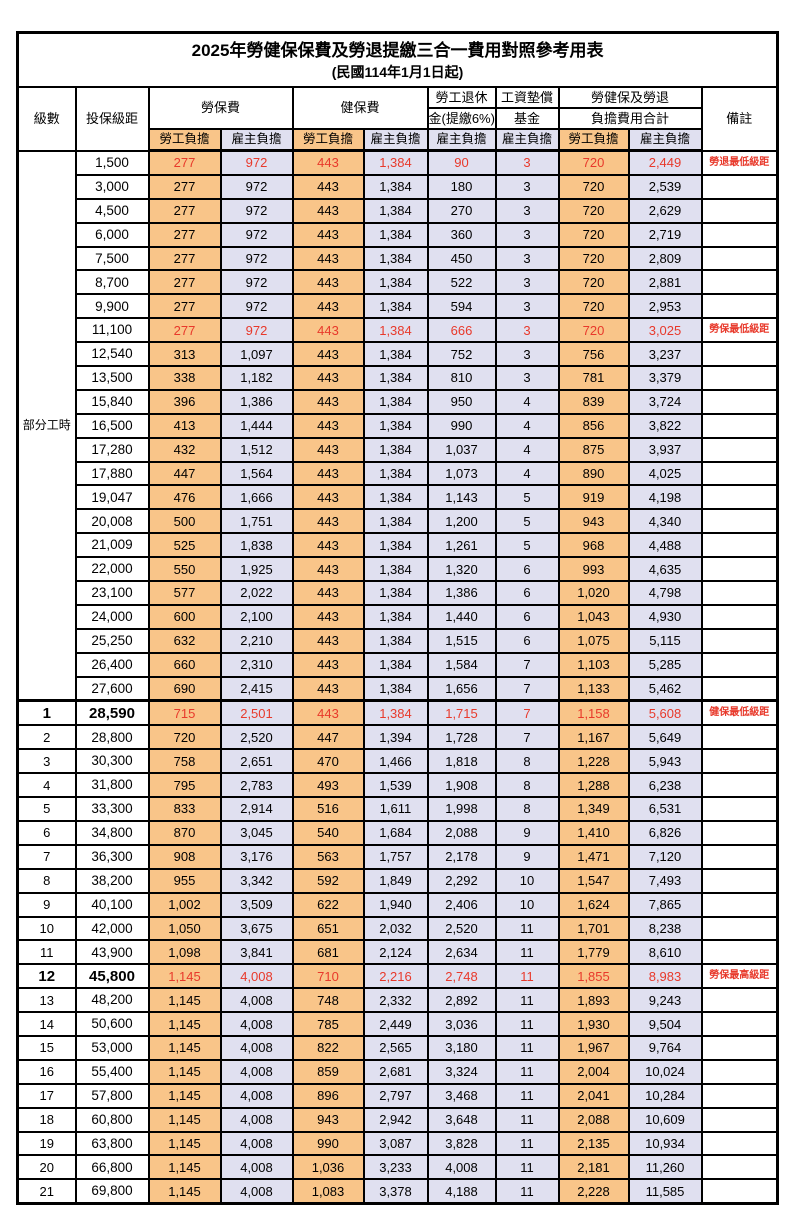 This screenshot has width=791, height=1205. What do you see at coordinates (593, 976) in the screenshot?
I see `value-cell: 1,855` at bounding box center [593, 976].